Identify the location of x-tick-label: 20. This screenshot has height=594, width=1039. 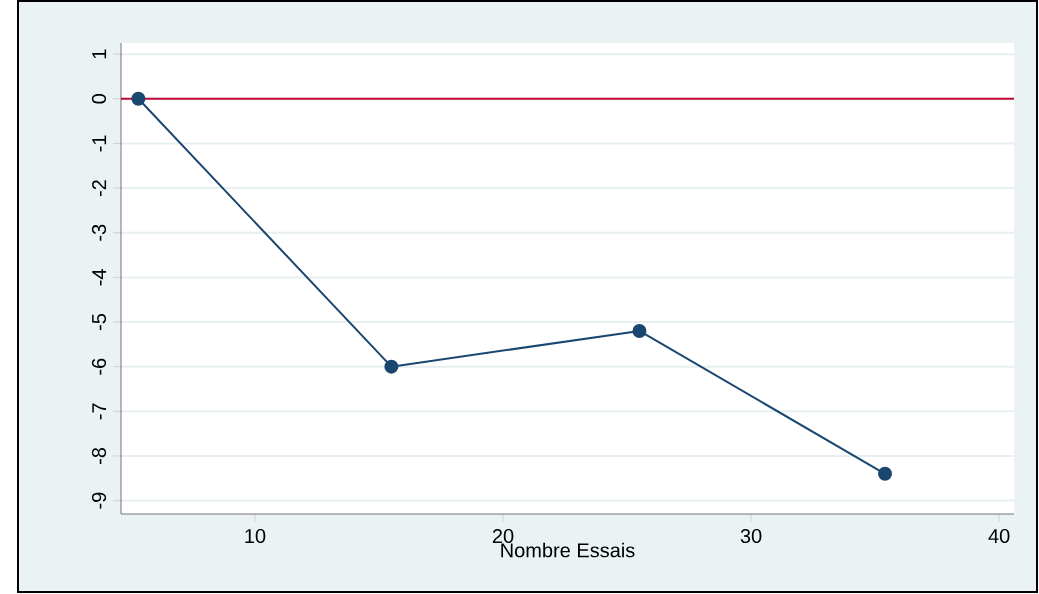
(503, 536).